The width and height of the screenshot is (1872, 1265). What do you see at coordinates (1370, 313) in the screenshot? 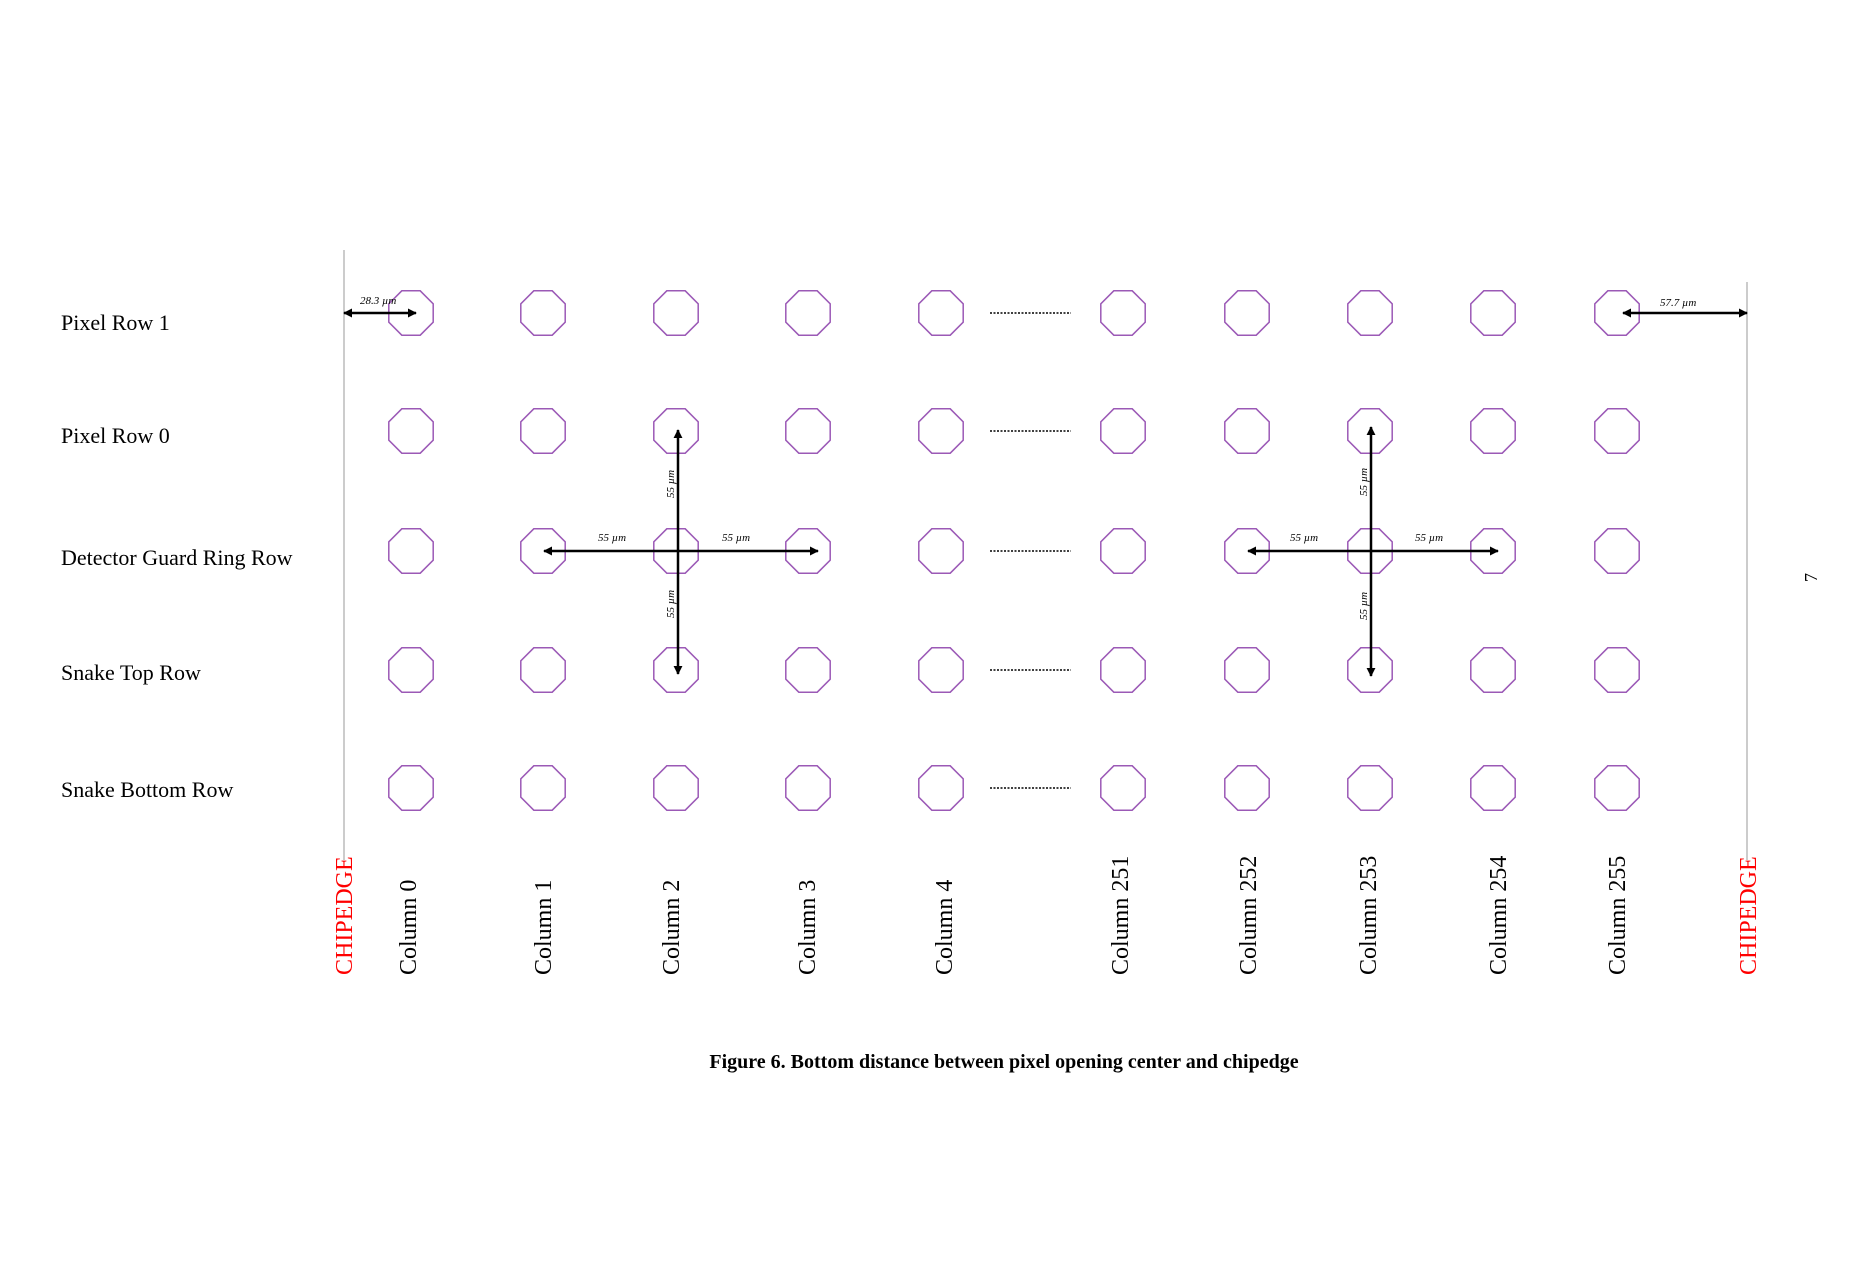
I see `pixel-opening-r0-c253` at bounding box center [1370, 313].